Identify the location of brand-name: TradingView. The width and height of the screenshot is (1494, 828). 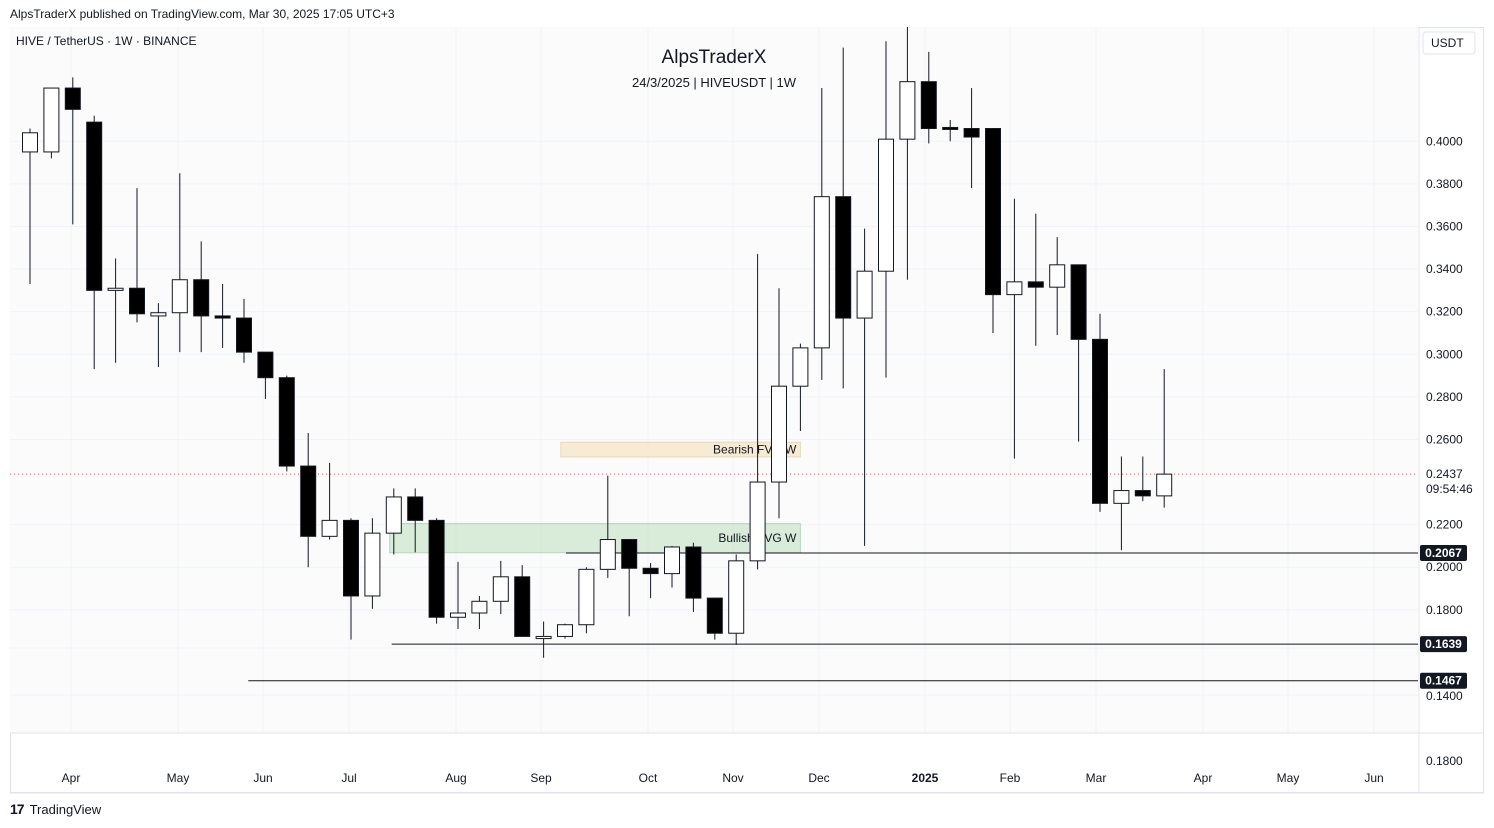
(65, 809).